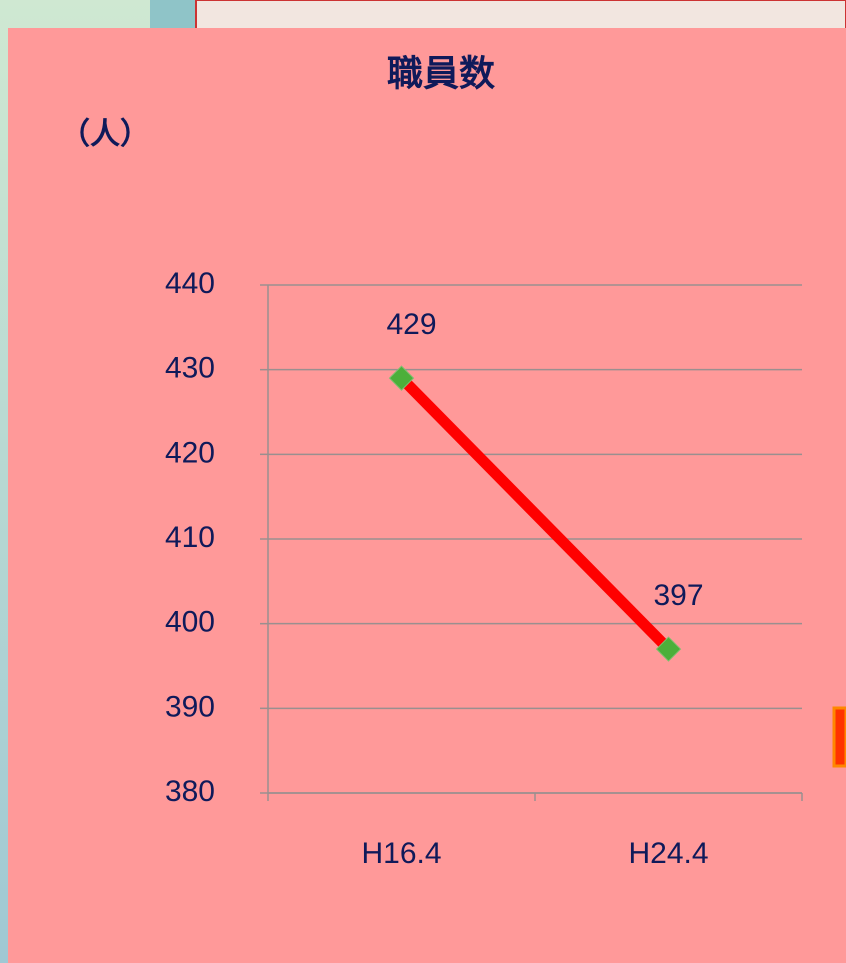 The width and height of the screenshot is (846, 963). Describe the element at coordinates (411, 324) in the screenshot. I see `data-label: 429` at that location.